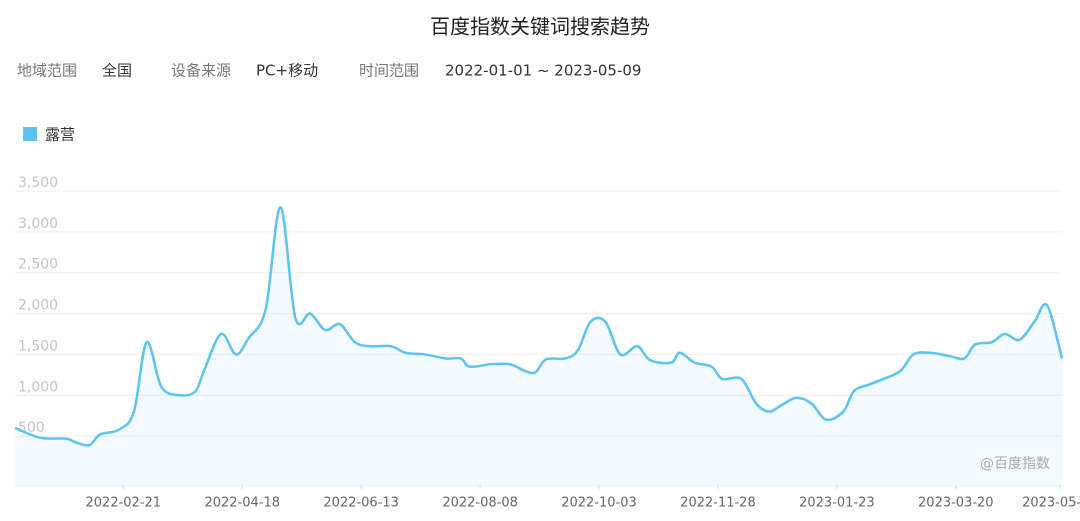 The height and width of the screenshot is (521, 1080). I want to click on y-tick-label: 3,500, so click(38, 183).